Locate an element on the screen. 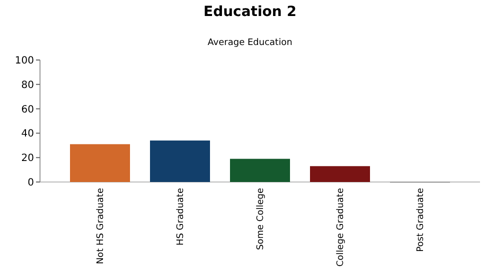 The width and height of the screenshot is (500, 280). chart-title: Education 2 is located at coordinates (250, 12).